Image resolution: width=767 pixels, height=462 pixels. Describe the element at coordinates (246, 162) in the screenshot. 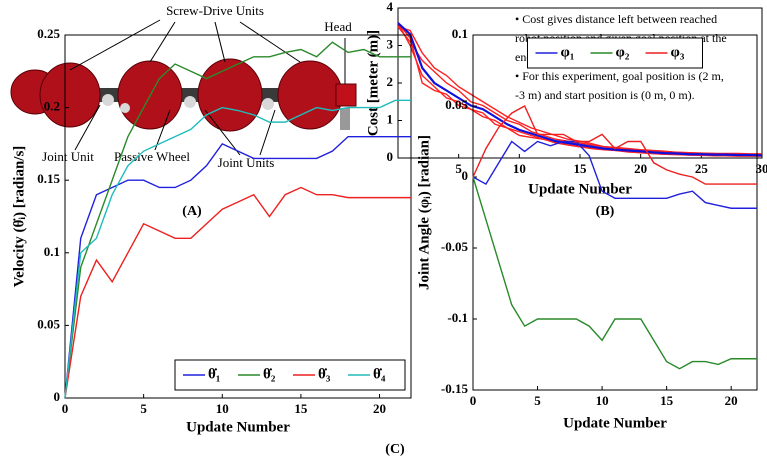

I see `annotation: Joint Units` at that location.